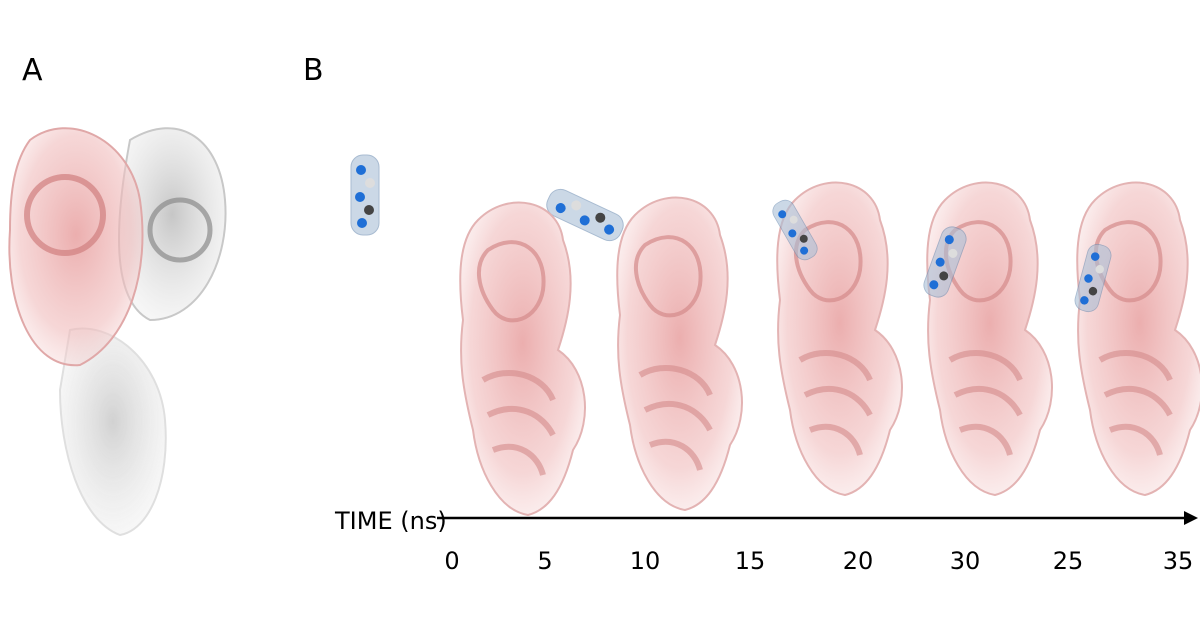 This screenshot has width=1200, height=630. What do you see at coordinates (965, 561) in the screenshot?
I see `tick-label: 30` at bounding box center [965, 561].